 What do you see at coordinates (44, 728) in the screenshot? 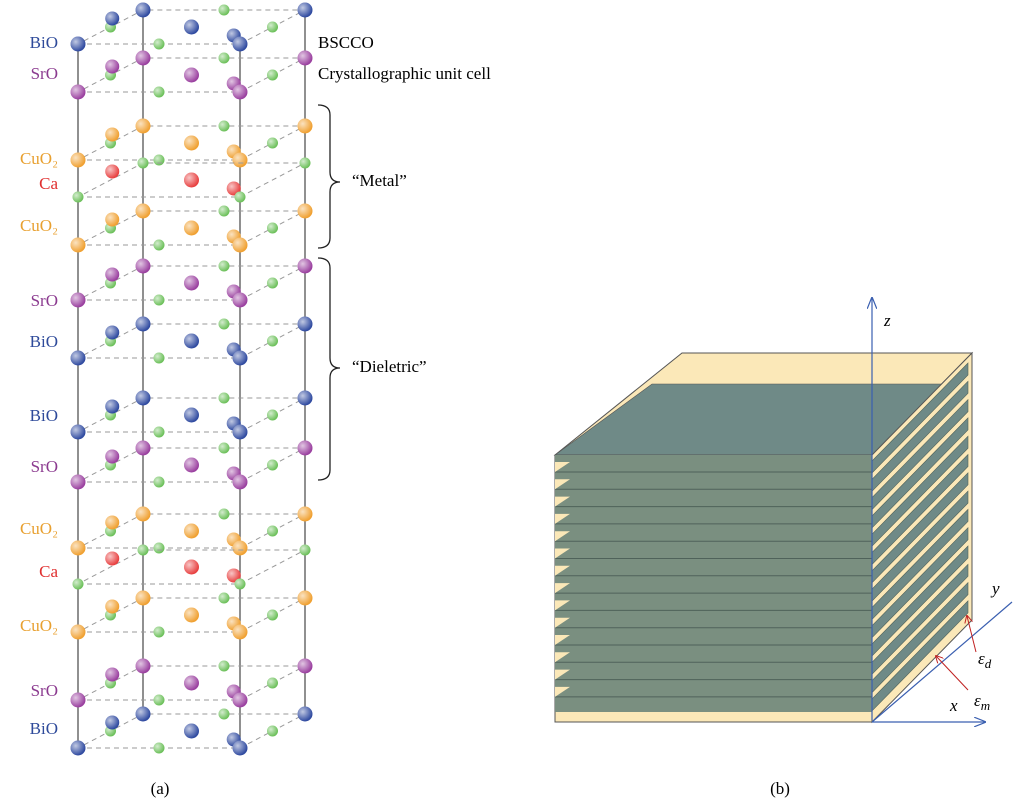
I see `layer-label: BiO` at bounding box center [44, 728].